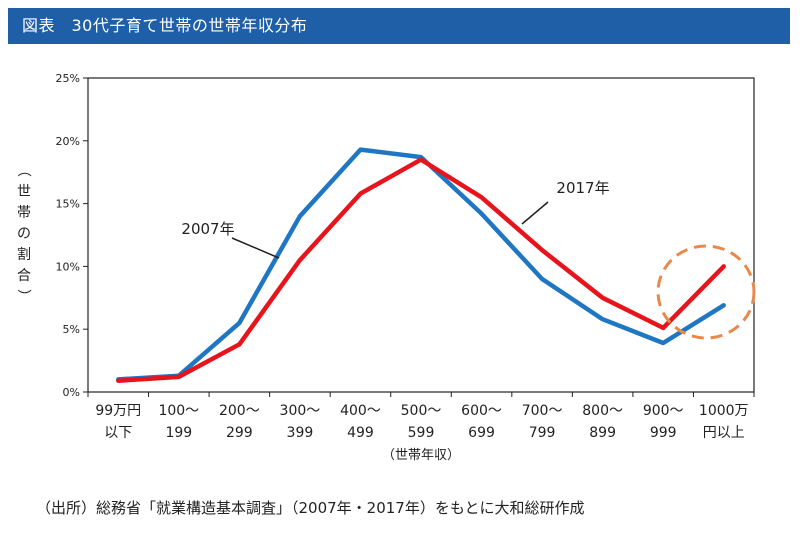 The width and height of the screenshot is (800, 538). Describe the element at coordinates (421, 411) in the screenshot. I see `x-tick-label: 500～` at that location.